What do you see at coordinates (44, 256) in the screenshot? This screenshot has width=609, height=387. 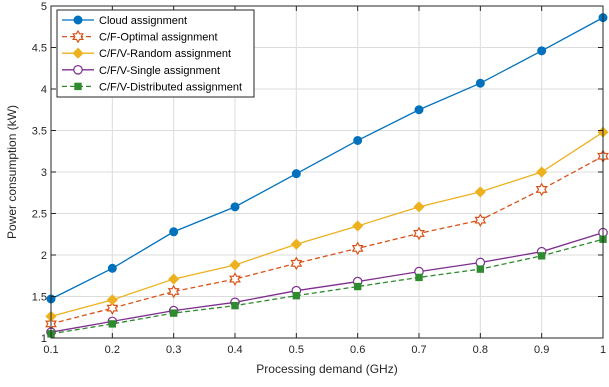 I see `y-tick-label: 2` at bounding box center [44, 256].